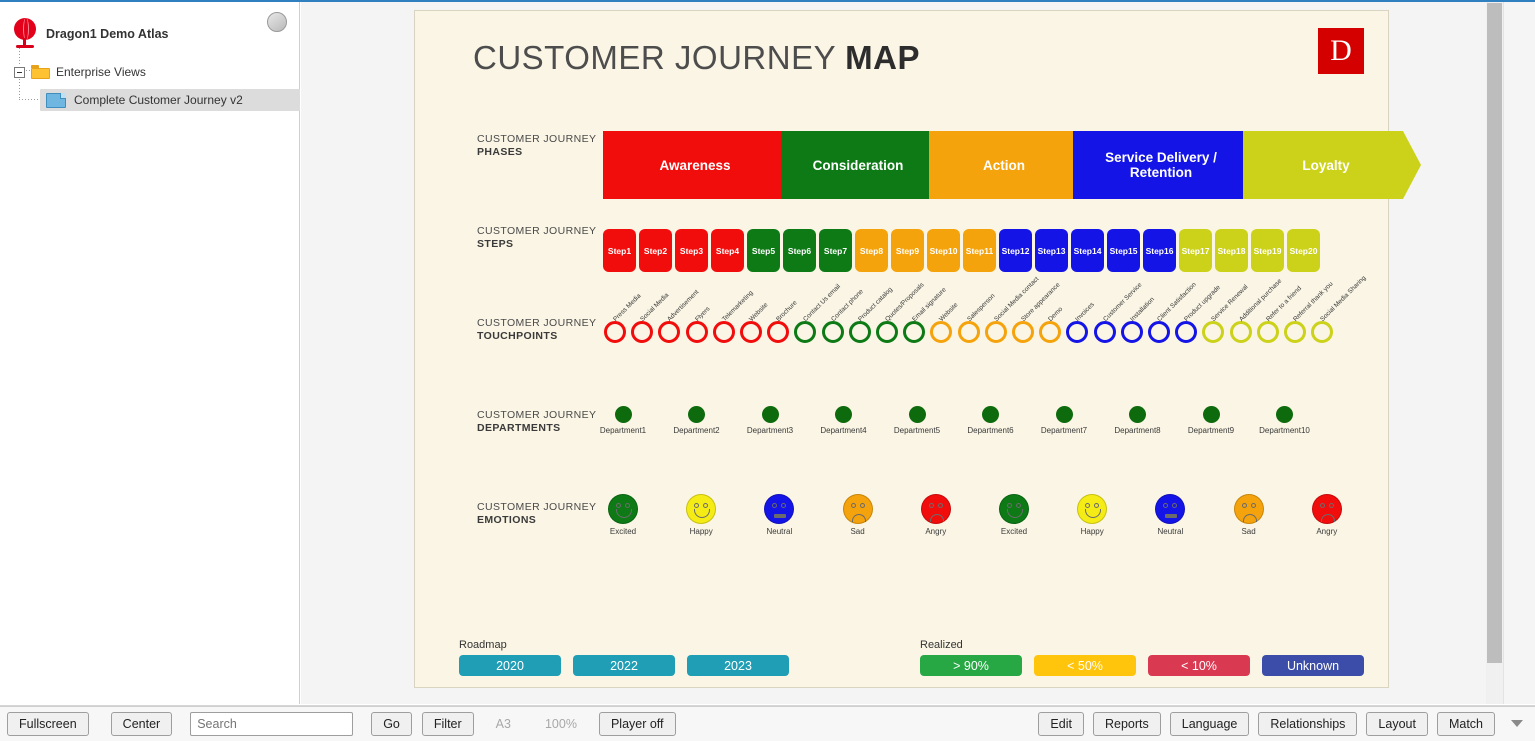  Describe the element at coordinates (277, 22) in the screenshot. I see `panel-collapse-orb` at that location.